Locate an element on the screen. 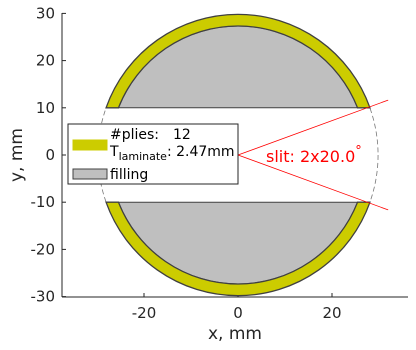 The width and height of the screenshot is (416, 350). legend-filling-swatch is located at coordinates (90, 174).